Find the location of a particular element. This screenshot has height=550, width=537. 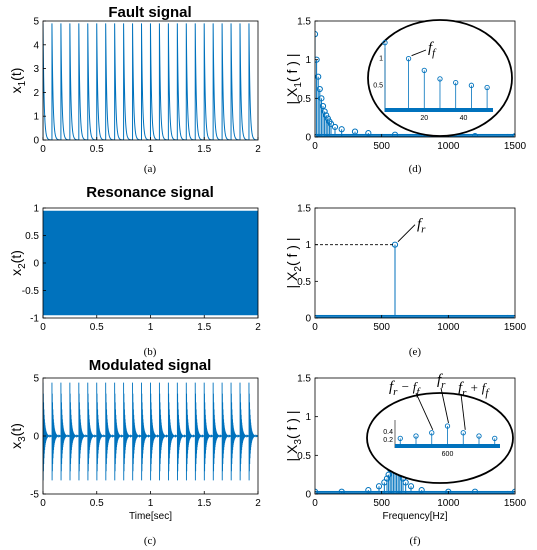

y-tick-label: 1.5 is located at coordinates (304, 209).